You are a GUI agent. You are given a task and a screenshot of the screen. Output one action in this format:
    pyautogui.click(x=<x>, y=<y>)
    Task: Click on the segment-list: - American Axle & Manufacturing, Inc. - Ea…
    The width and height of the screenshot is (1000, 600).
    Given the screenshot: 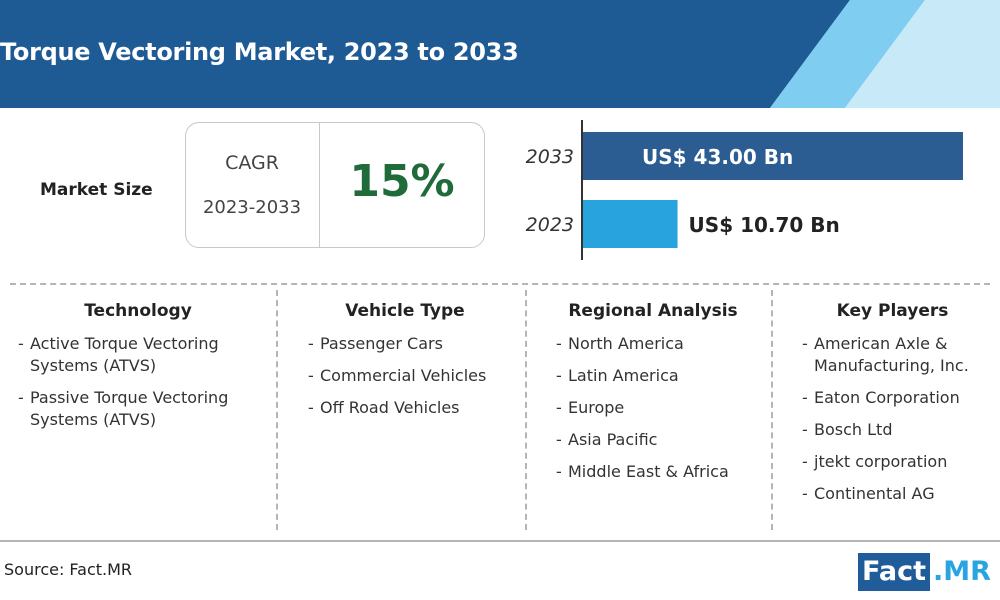 What is the action you would take?
    pyautogui.click(x=892, y=419)
    